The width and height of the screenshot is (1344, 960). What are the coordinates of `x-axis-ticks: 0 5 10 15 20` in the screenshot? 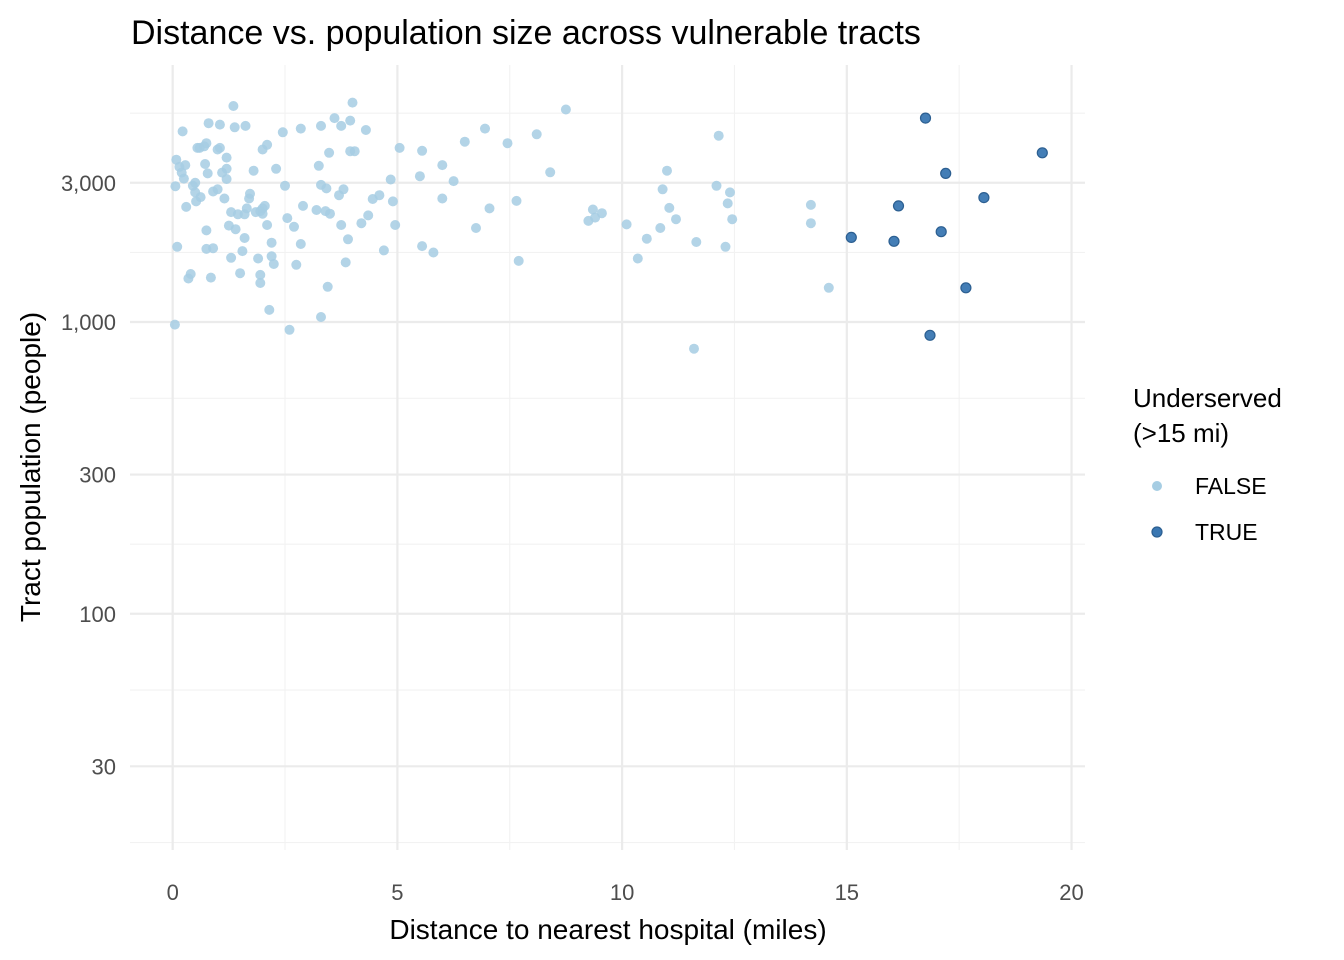 It's located at (625, 892).